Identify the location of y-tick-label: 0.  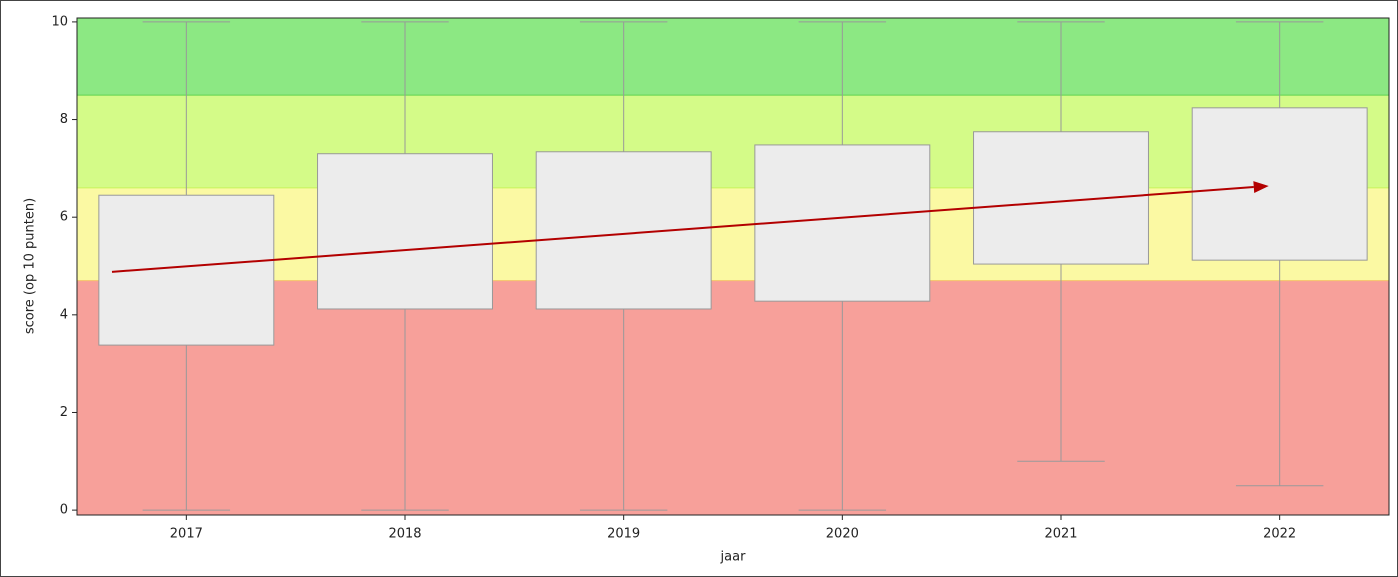
(64, 510).